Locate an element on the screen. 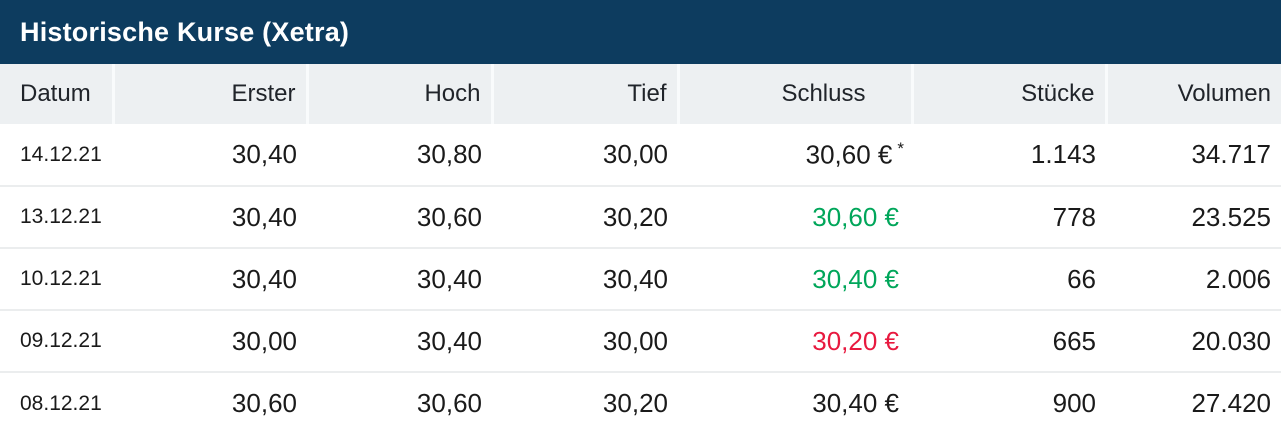 The height and width of the screenshot is (427, 1281). cell-schluss: 30,20 € is located at coordinates (795, 340).